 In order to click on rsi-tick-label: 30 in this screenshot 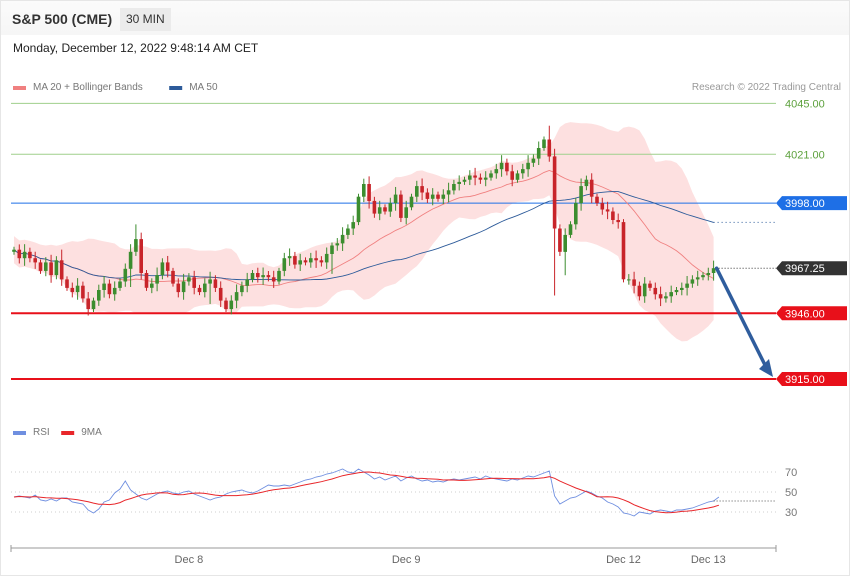, I will do `click(791, 513)`.